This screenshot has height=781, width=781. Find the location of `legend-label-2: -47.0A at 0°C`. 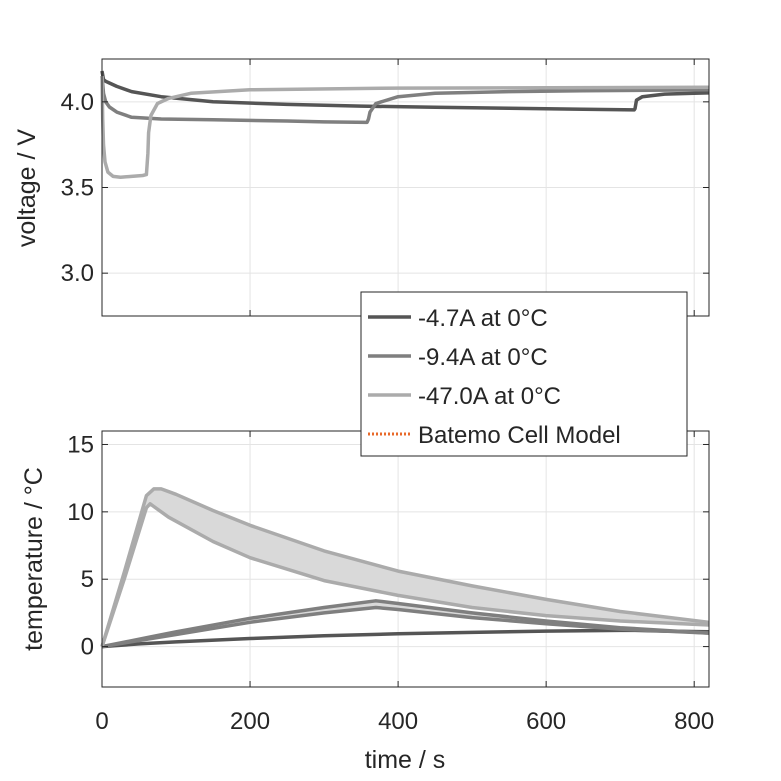

legend-label-2: -47.0A at 0°C is located at coordinates (489, 396).